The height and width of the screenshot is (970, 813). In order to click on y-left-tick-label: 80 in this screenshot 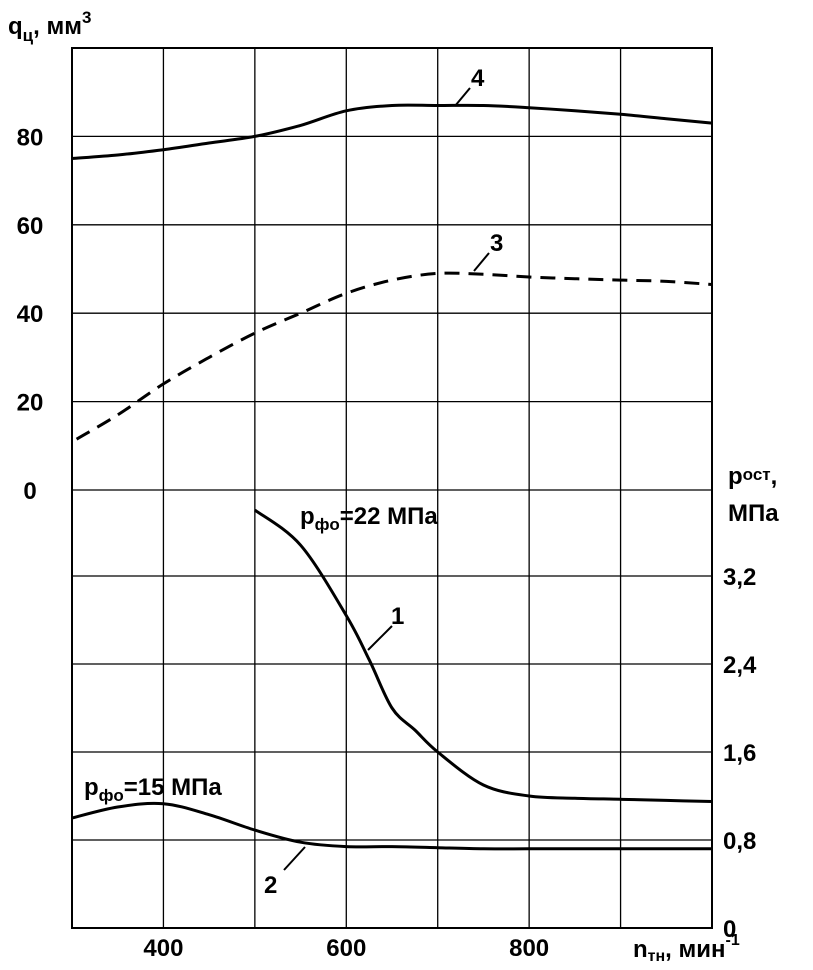, I will do `click(30, 137)`.